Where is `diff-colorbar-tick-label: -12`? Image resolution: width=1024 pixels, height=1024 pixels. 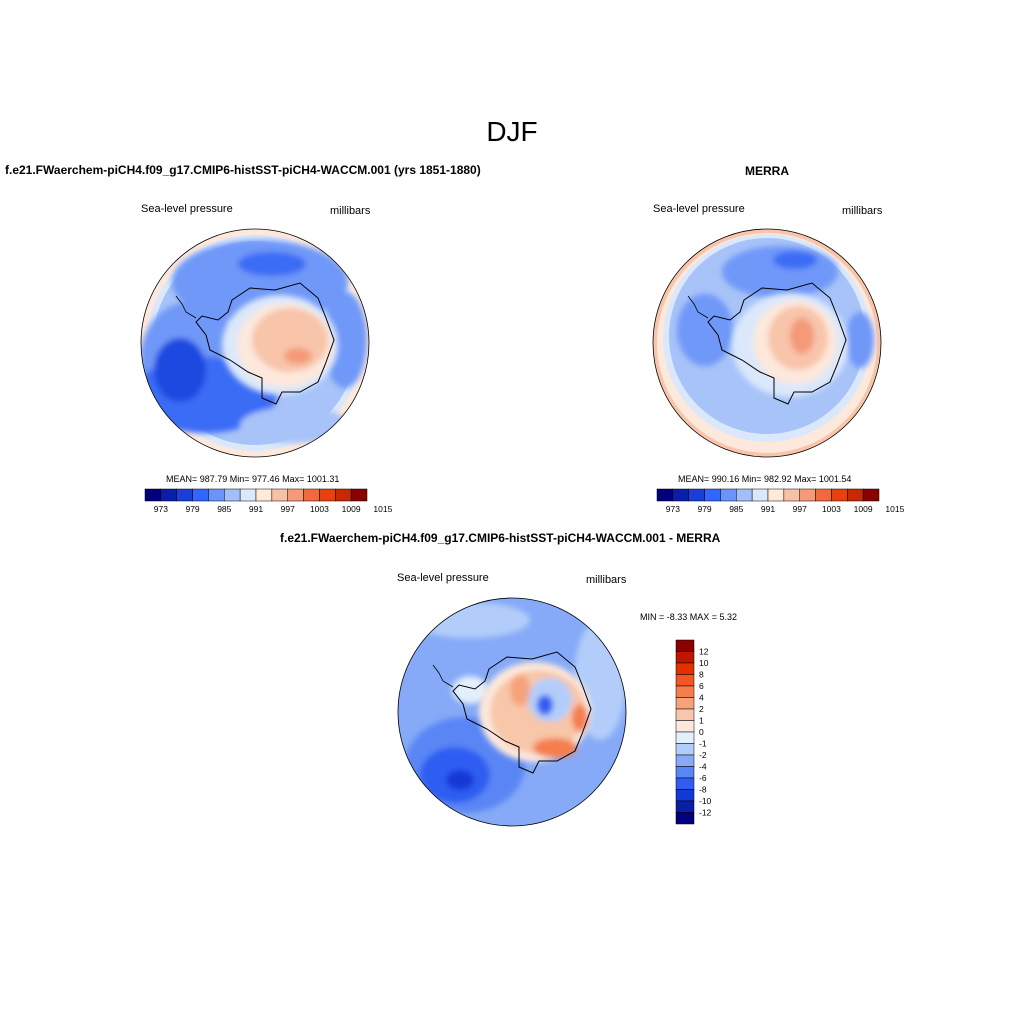 diff-colorbar-tick-label: -12 is located at coordinates (705, 813).